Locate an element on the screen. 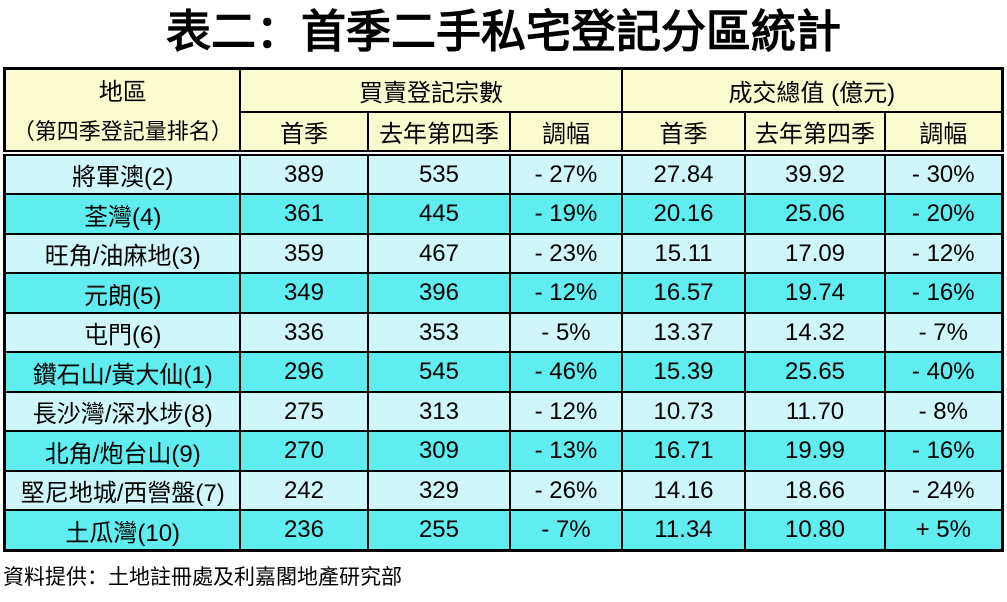 The height and width of the screenshot is (602, 1007). value-q1-cell: 10.73 is located at coordinates (683, 411).